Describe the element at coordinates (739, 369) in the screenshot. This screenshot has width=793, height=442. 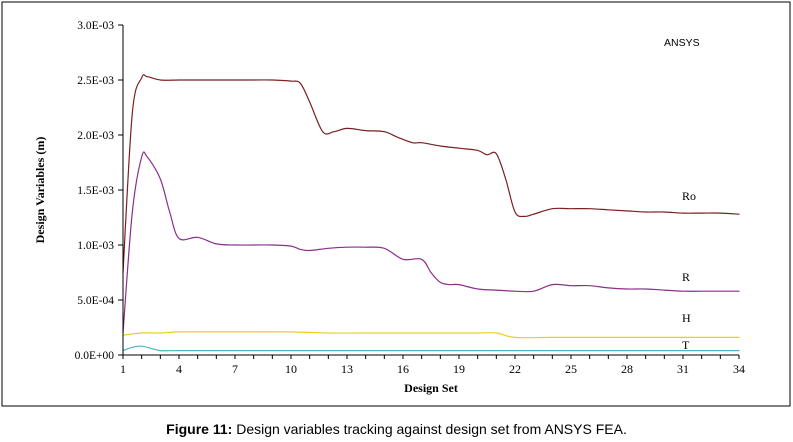
I see `x-tick-label: 34` at that location.